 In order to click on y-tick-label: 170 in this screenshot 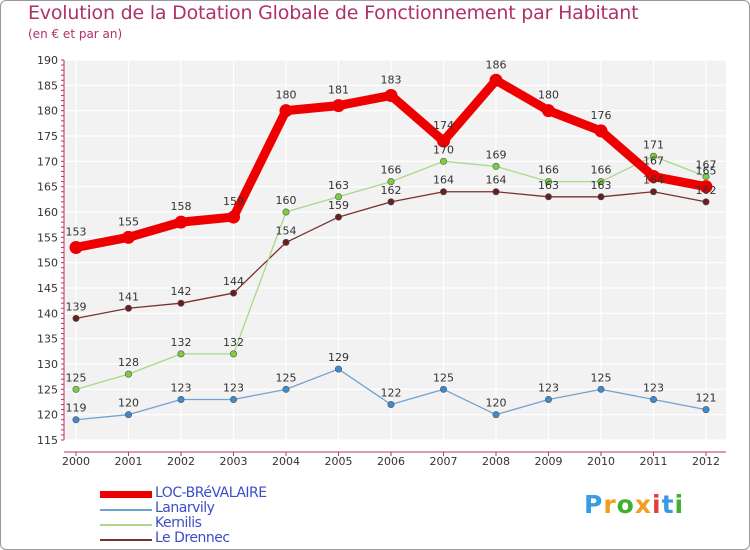, I will do `click(47, 161)`.